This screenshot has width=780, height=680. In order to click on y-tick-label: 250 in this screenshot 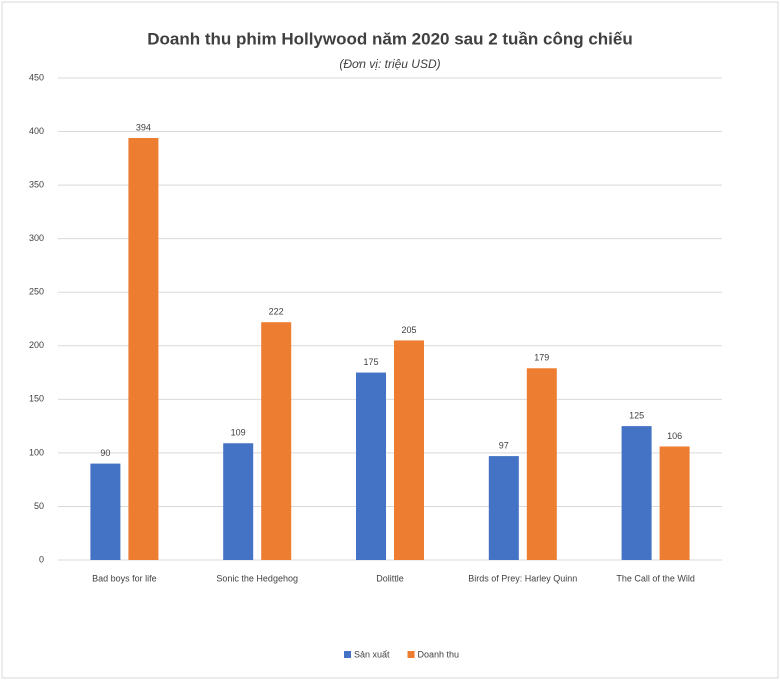, I will do `click(36, 292)`.